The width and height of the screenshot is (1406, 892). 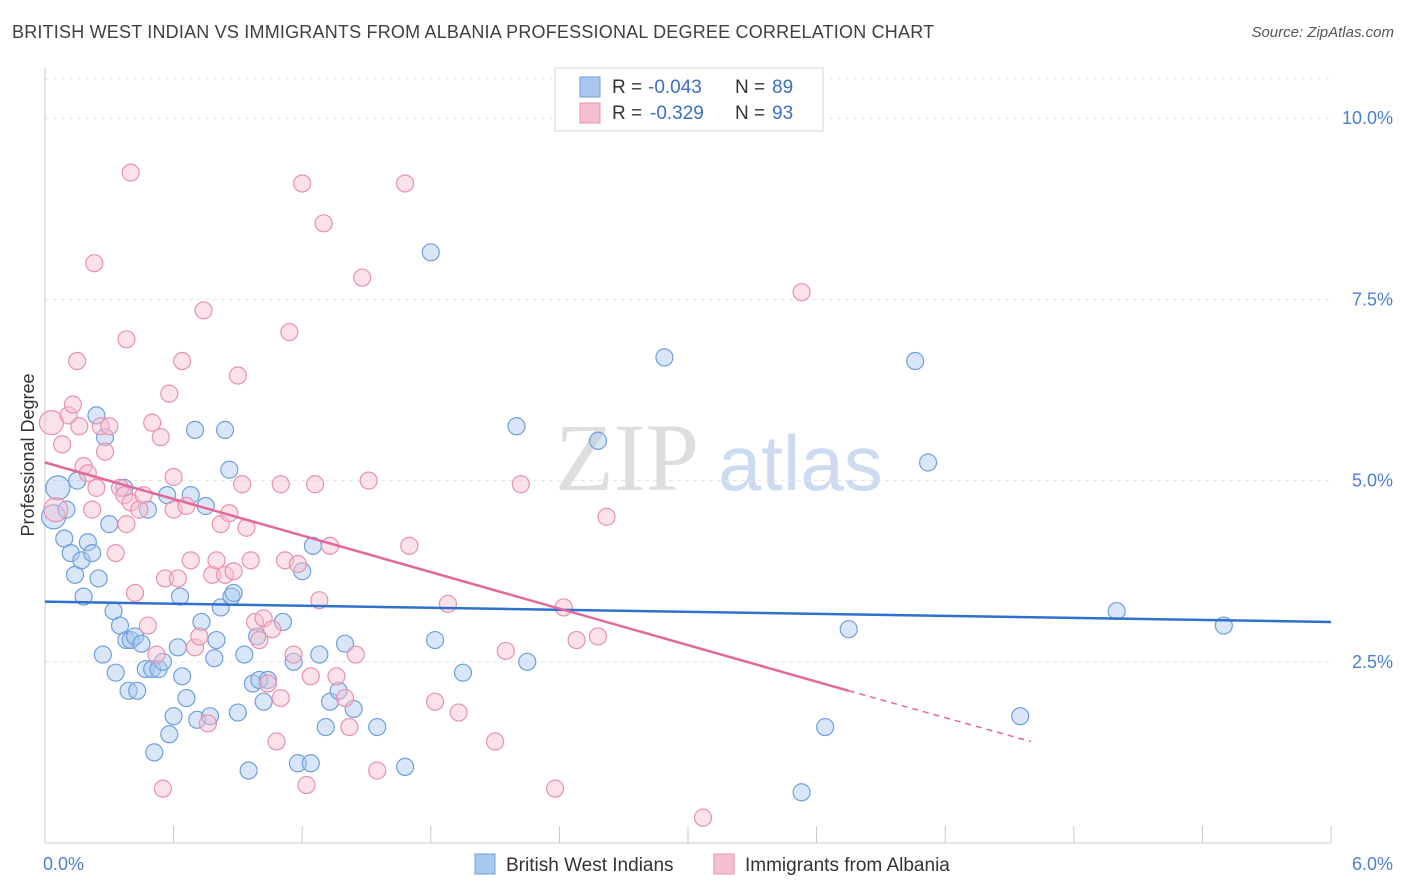 What do you see at coordinates (590, 865) in the screenshot?
I see `bottom-legend-label-blue: British West Indians` at bounding box center [590, 865].